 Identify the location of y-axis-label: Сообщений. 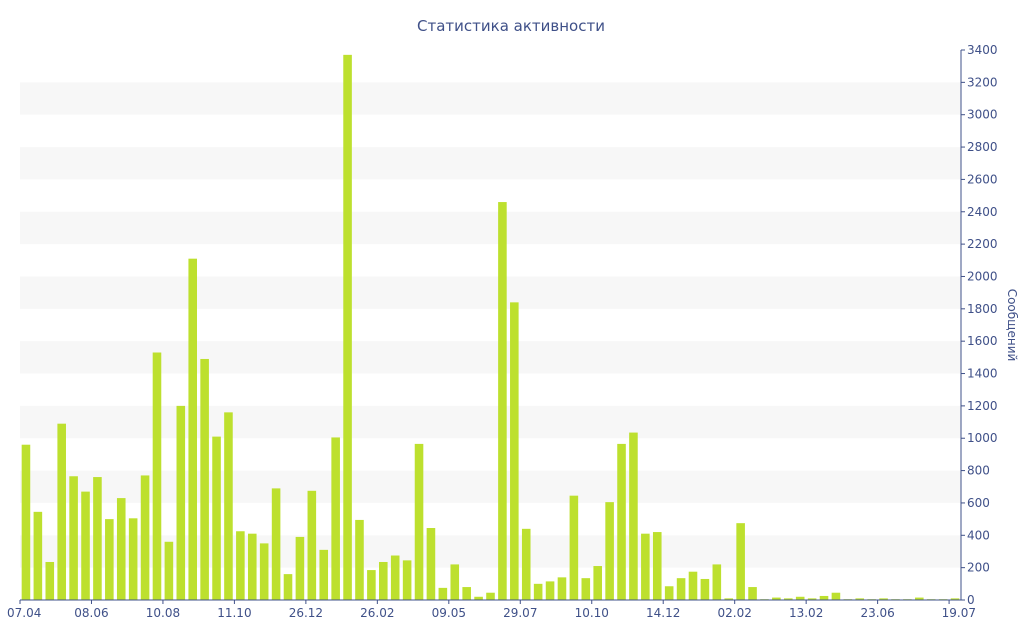
(1012, 325).